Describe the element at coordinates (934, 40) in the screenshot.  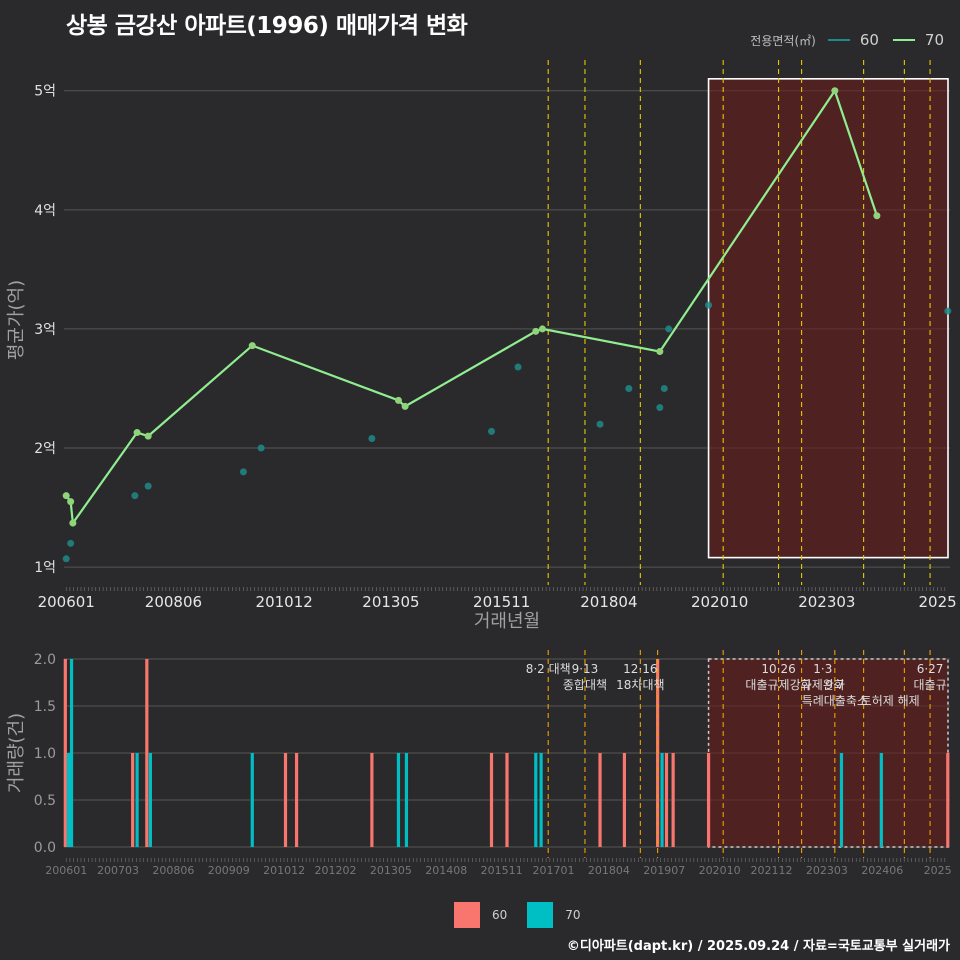
I see `legend-label-70: 70` at that location.